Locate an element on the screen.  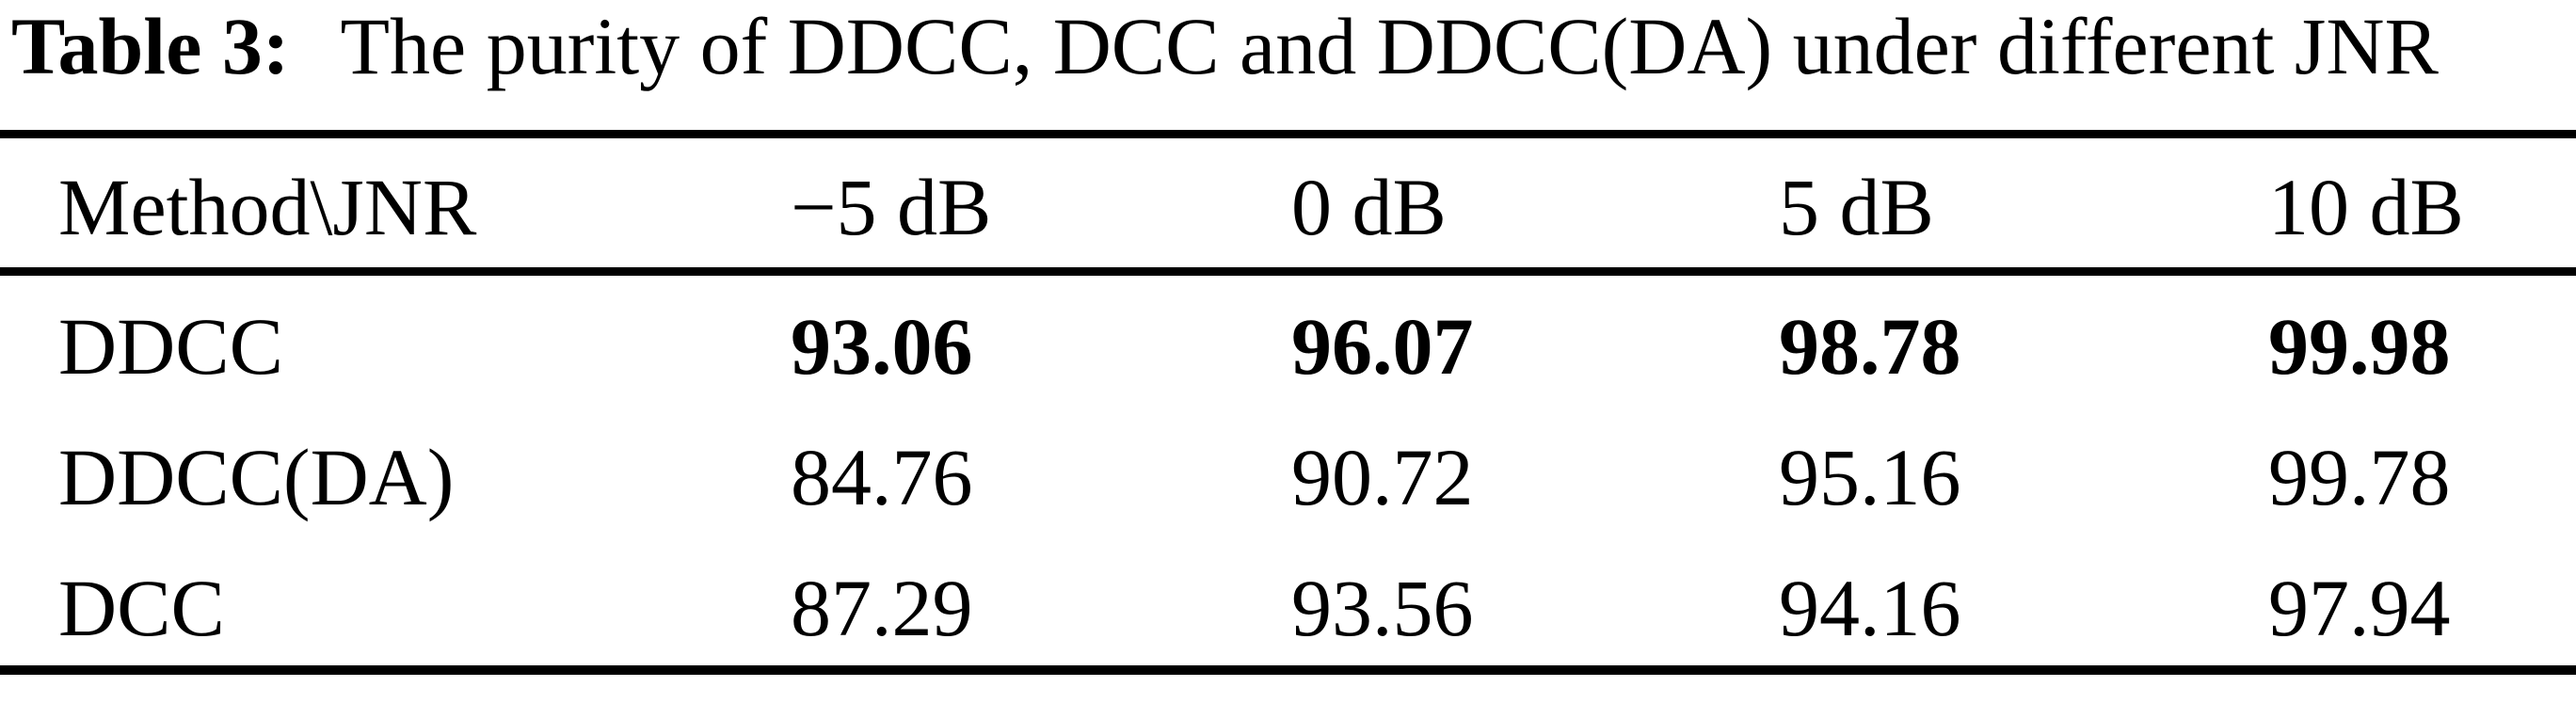
cell-value: 97.94 is located at coordinates (2359, 607).